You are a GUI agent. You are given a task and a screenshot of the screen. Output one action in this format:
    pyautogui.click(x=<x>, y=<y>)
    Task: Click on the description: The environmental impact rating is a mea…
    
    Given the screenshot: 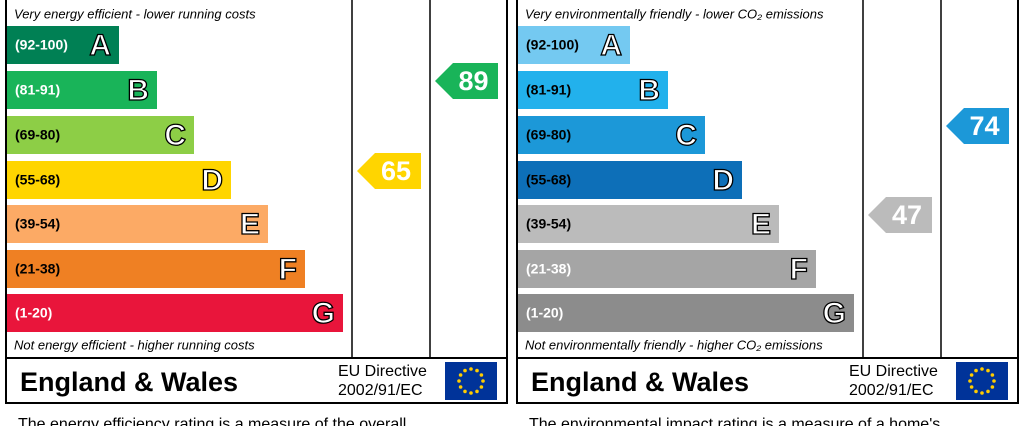 What is the action you would take?
    pyautogui.click(x=734, y=421)
    